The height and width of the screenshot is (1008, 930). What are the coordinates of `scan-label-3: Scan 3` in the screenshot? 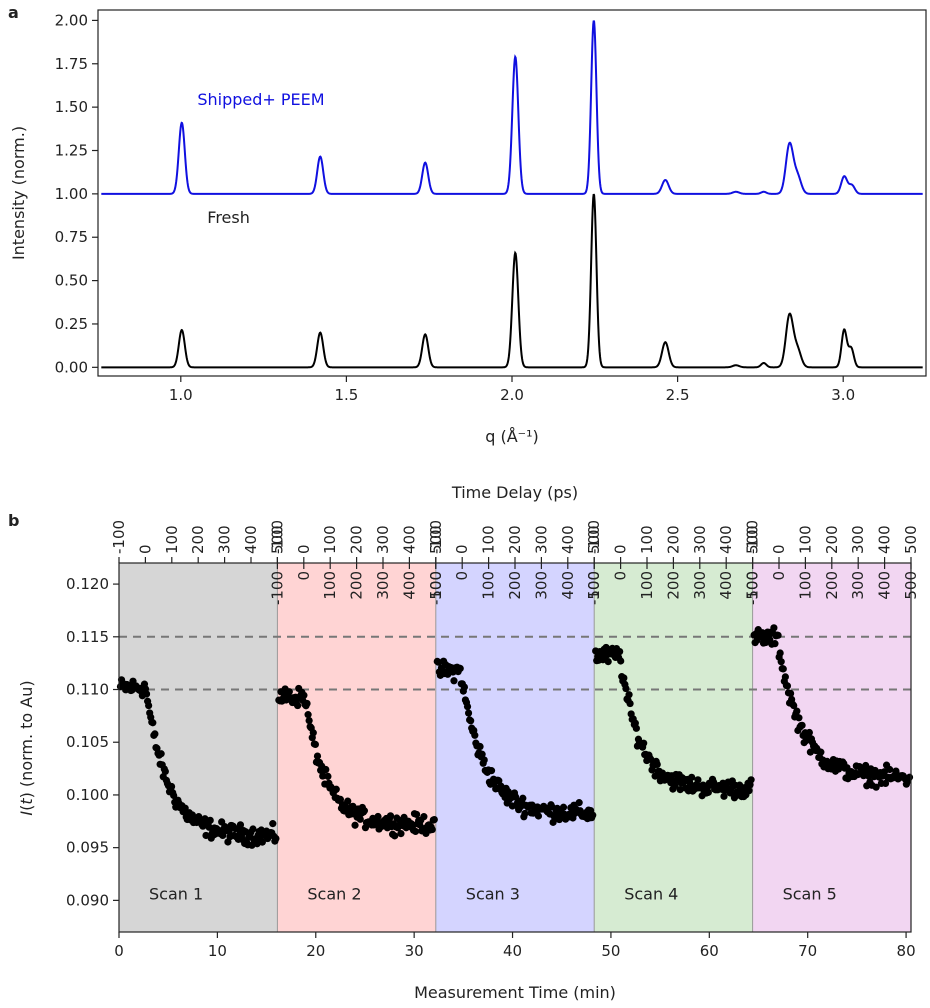 It's located at (493, 893).